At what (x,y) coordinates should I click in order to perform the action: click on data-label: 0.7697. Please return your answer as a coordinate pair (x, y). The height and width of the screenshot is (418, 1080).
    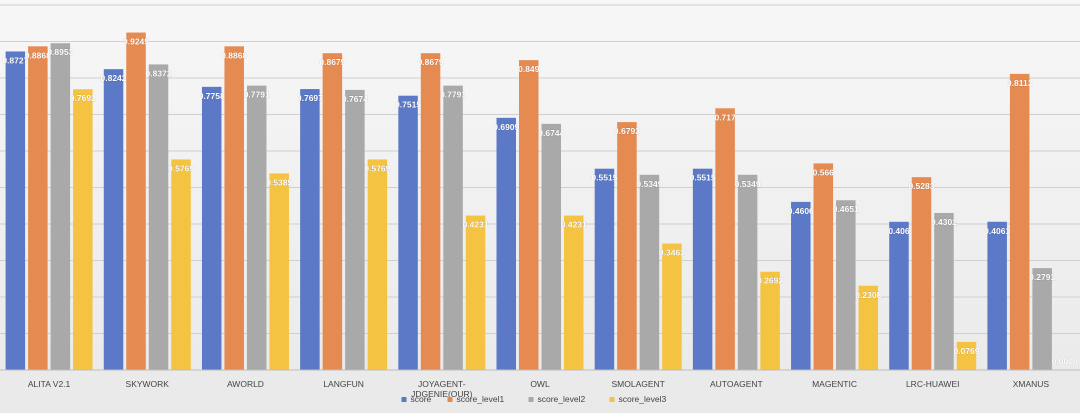
    Looking at the image, I should click on (310, 98).